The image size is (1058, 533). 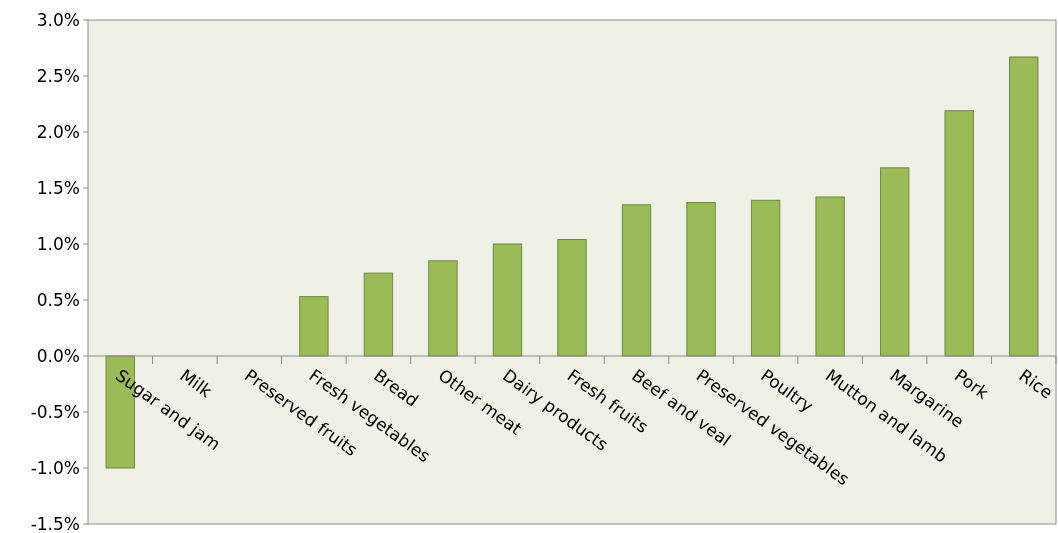 What do you see at coordinates (55, 411) in the screenshot?
I see `y-tick-label: -0.5%` at bounding box center [55, 411].